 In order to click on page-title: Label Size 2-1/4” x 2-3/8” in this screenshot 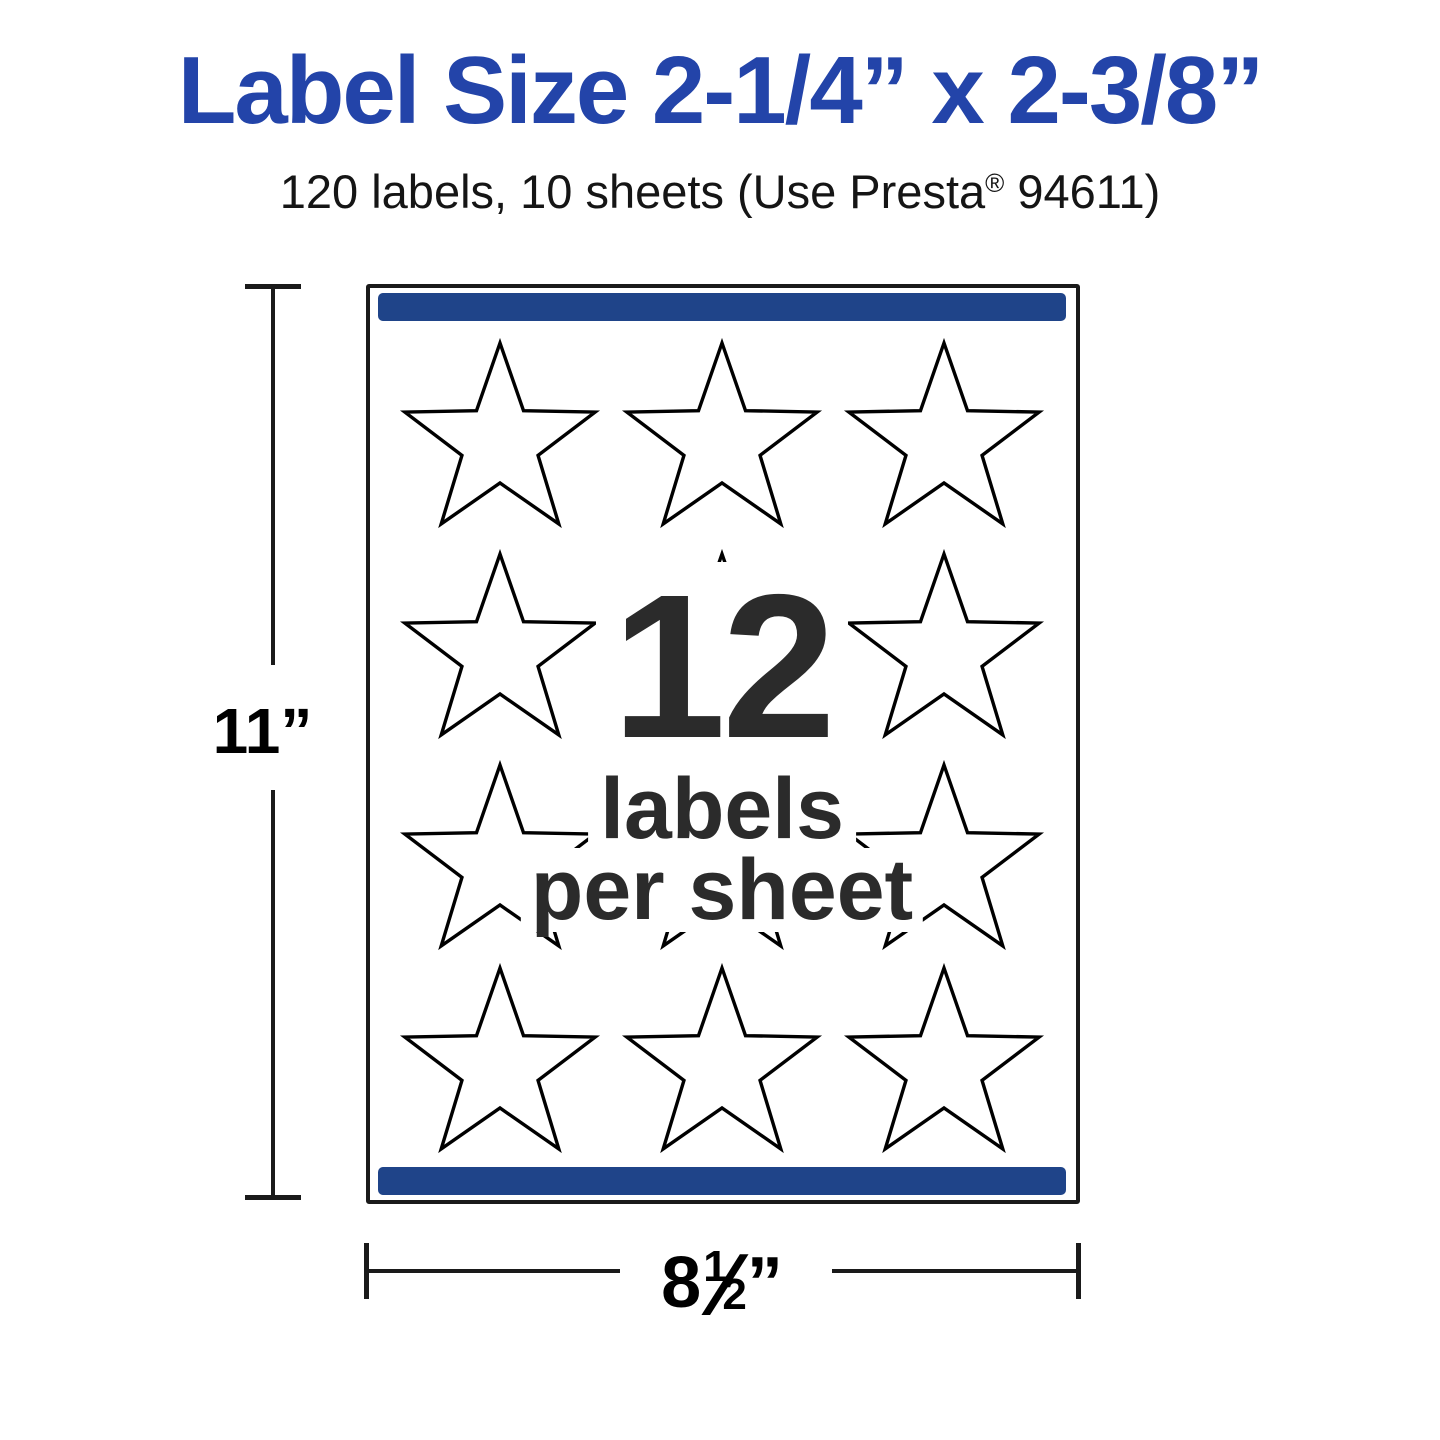, I will do `click(721, 90)`.